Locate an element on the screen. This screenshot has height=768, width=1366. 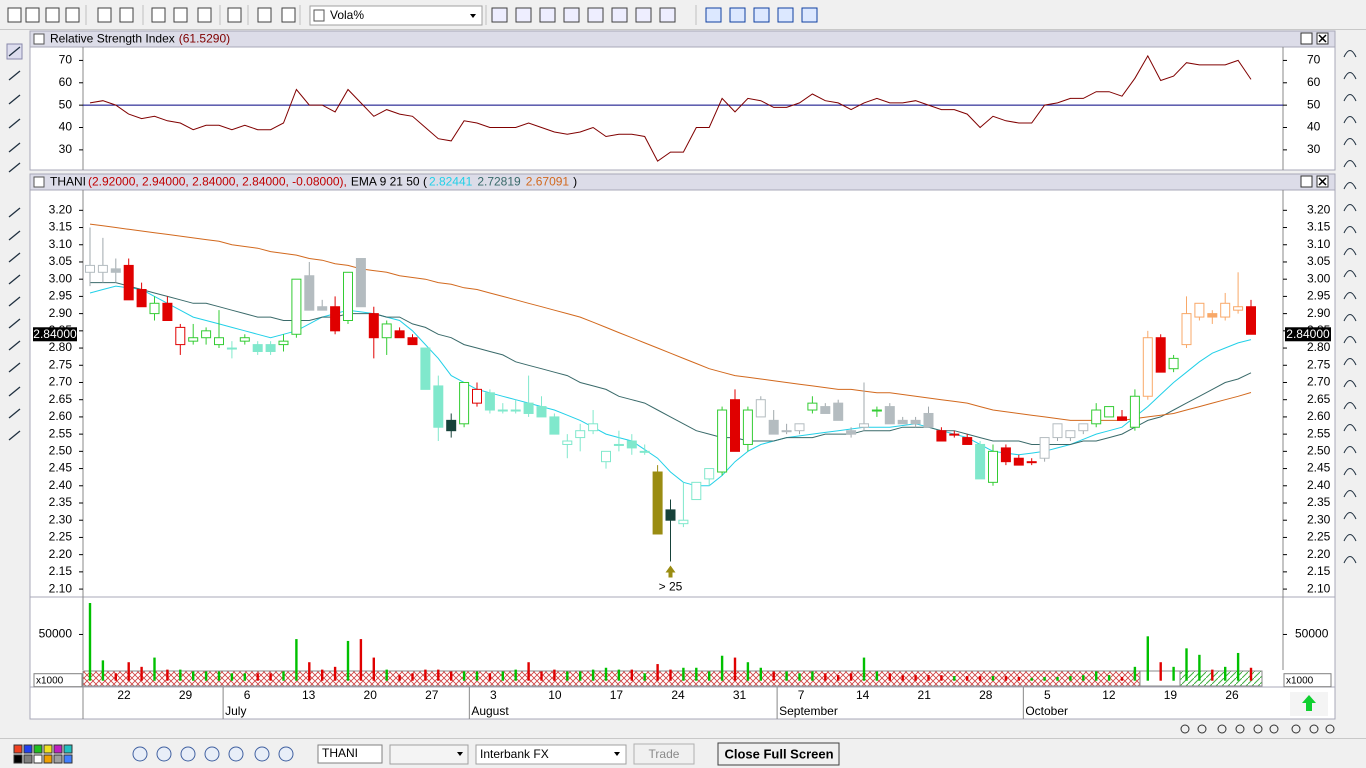
y-tick-label: 2.40 is located at coordinates (61, 485).